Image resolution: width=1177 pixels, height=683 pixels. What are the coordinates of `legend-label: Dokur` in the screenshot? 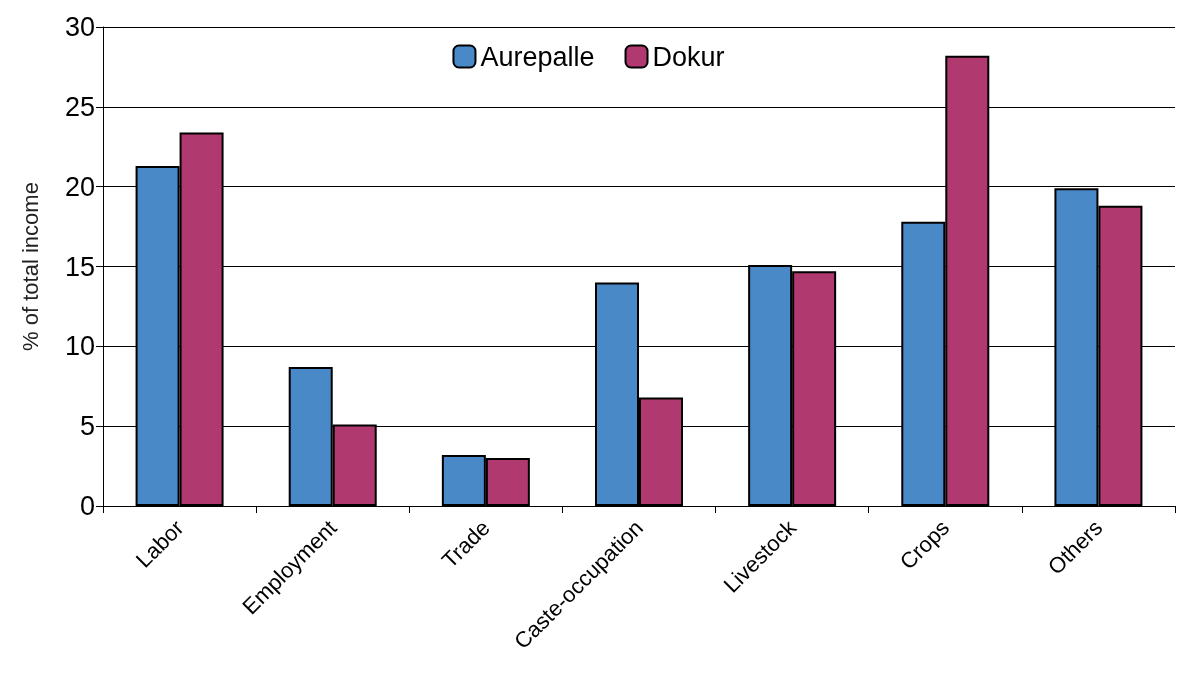 It's located at (688, 56).